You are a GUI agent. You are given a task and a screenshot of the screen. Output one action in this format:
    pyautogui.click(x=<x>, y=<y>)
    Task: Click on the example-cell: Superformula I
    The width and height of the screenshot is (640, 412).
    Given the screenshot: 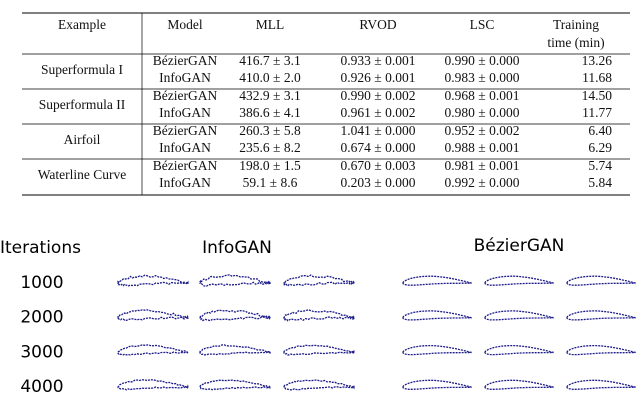 What is the action you would take?
    pyautogui.click(x=82, y=69)
    